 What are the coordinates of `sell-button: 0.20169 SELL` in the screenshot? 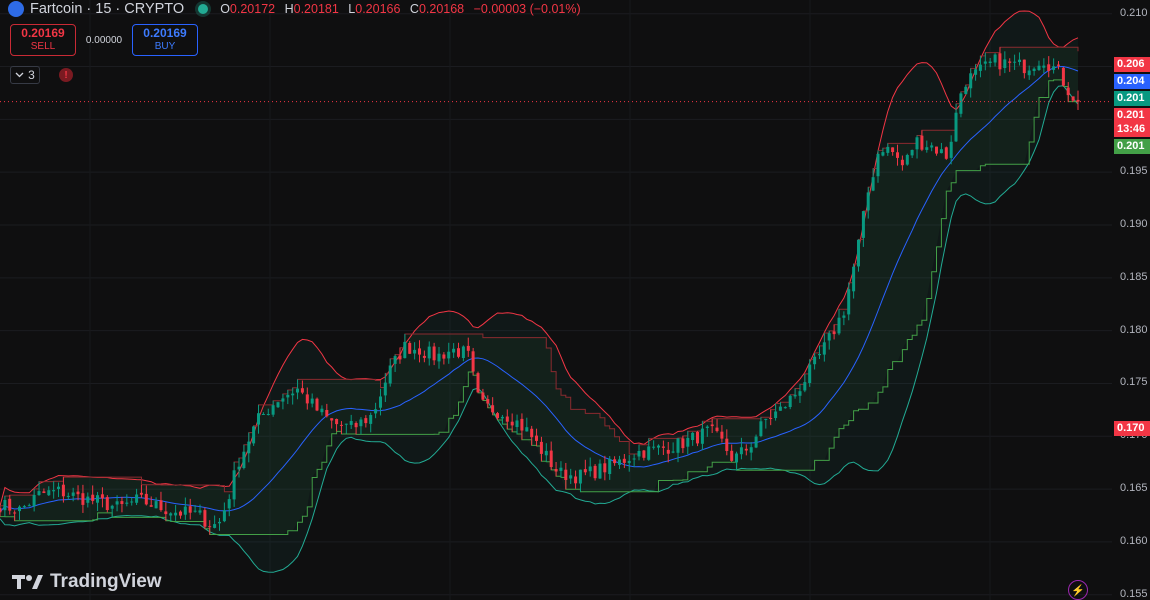 It's located at (43, 40).